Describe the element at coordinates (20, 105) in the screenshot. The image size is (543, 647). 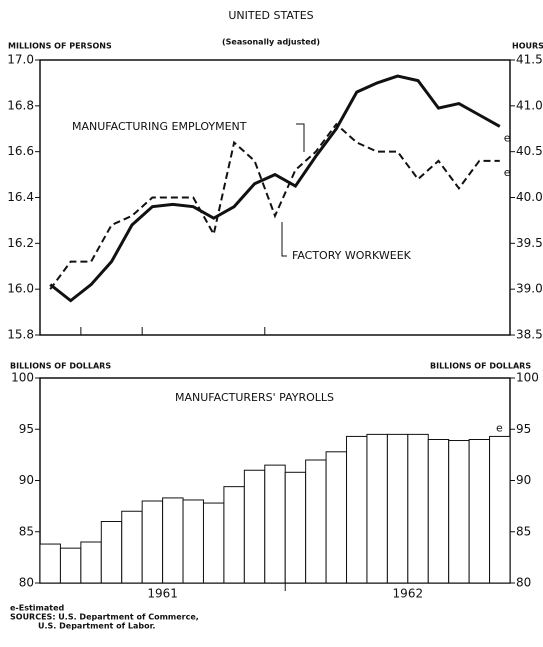
I see `tick-label: 16.8` at that location.